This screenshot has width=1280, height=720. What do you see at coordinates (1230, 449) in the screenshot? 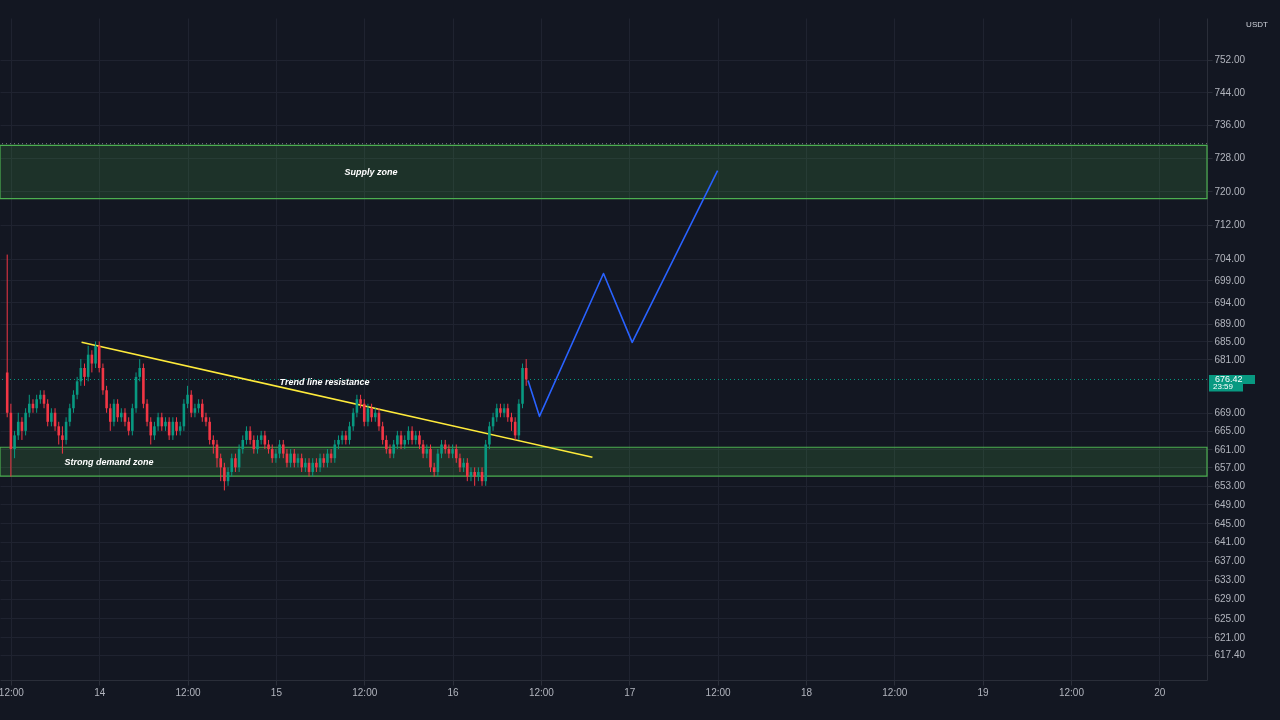
I see `y-tick-label: 661.00` at bounding box center [1230, 449].